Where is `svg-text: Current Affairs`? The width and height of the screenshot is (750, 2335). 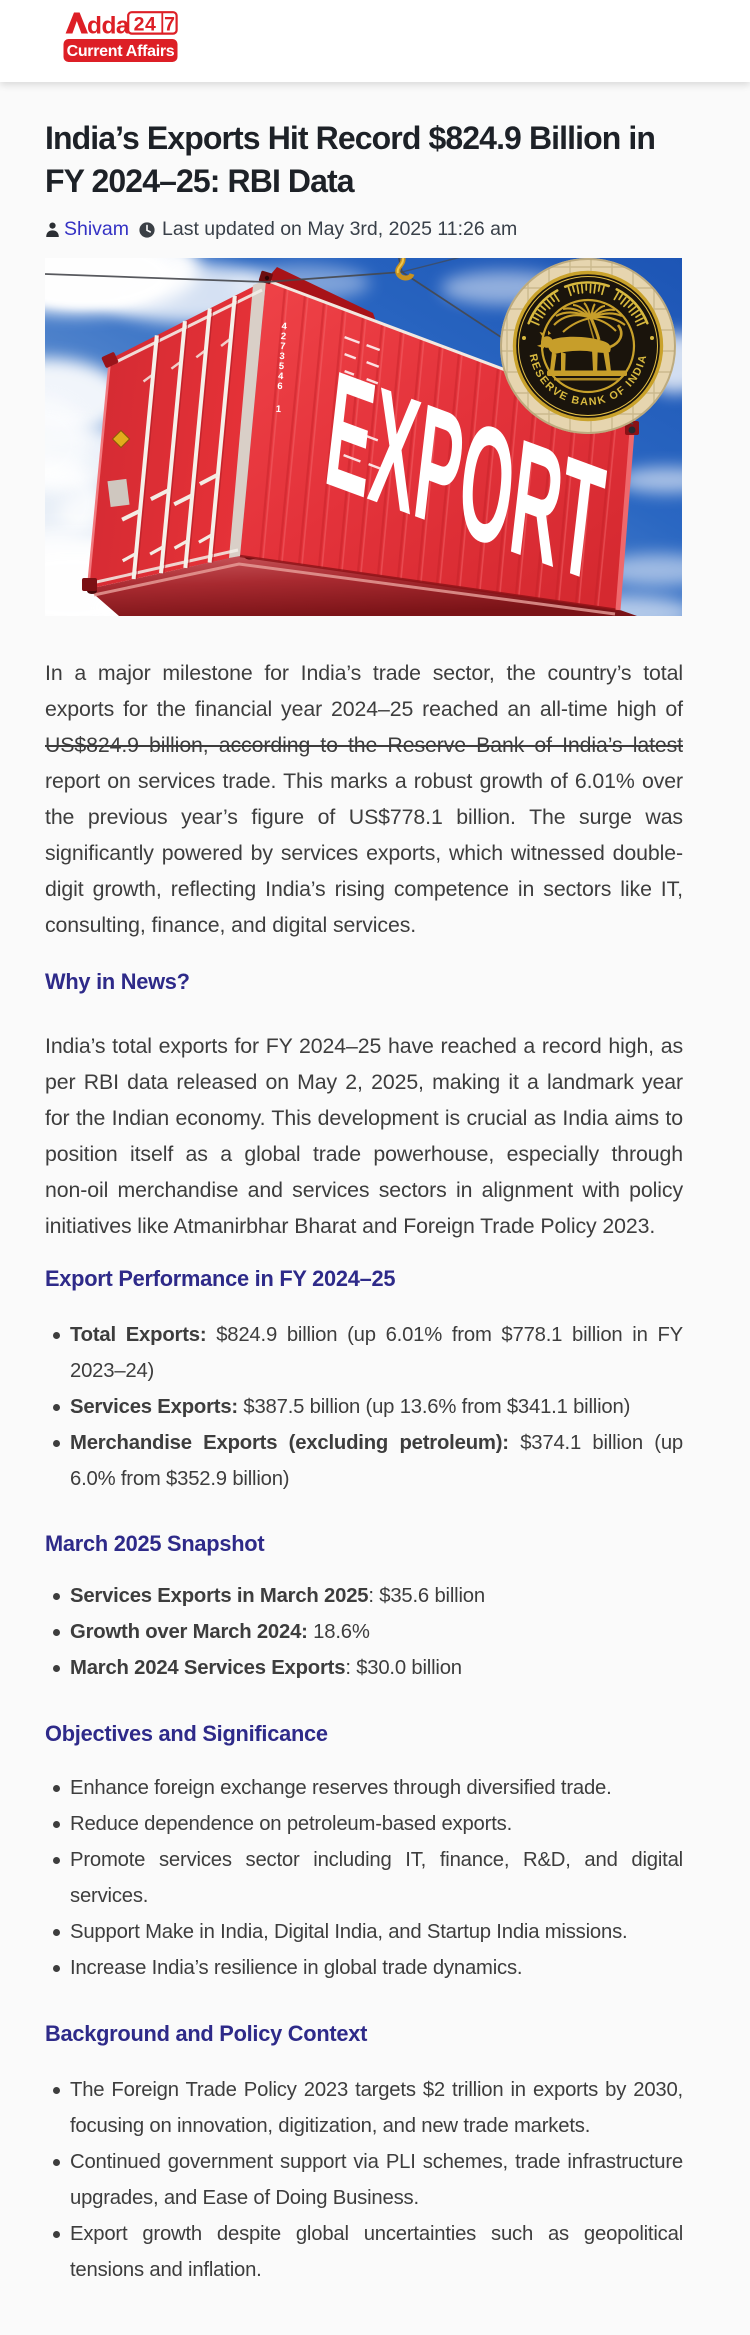 svg-text: Current Affairs is located at coordinates (121, 51).